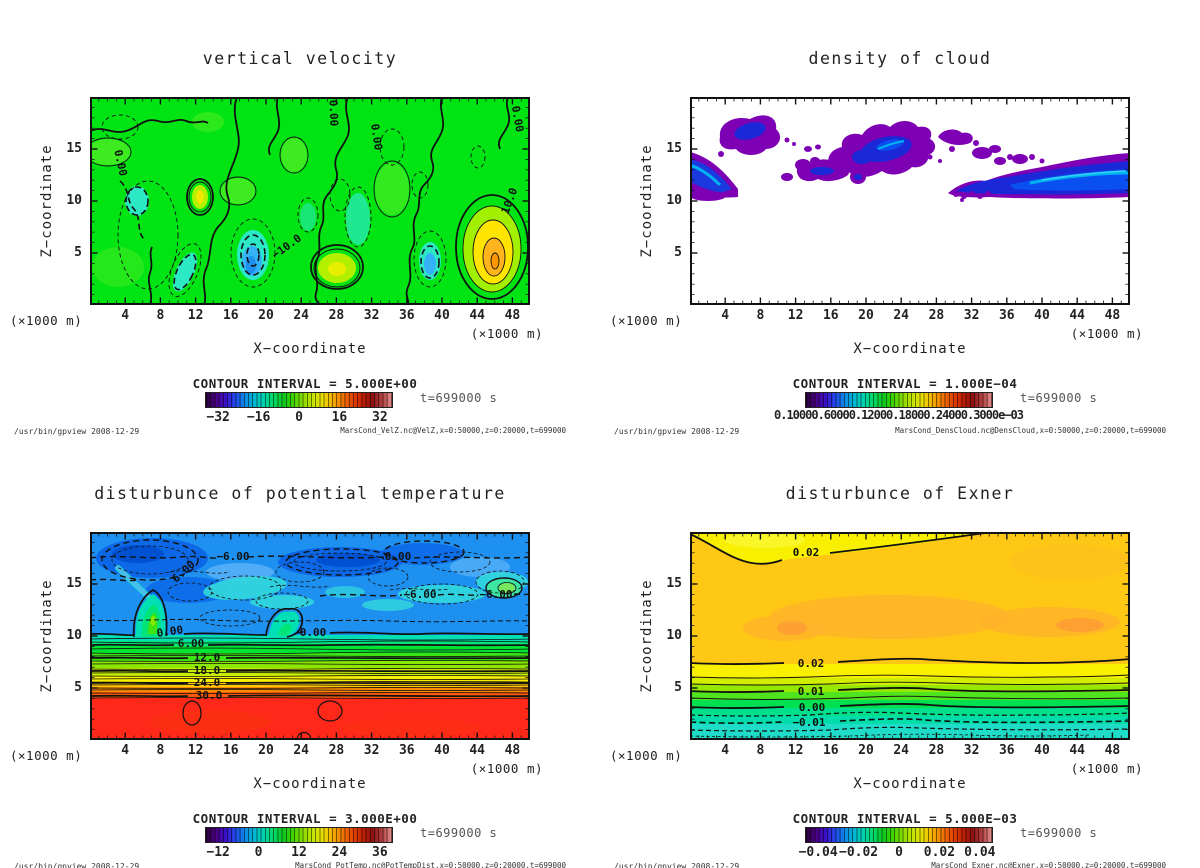  What do you see at coordinates (207, 657) in the screenshot?
I see `contour-label: 12.0` at bounding box center [207, 657].